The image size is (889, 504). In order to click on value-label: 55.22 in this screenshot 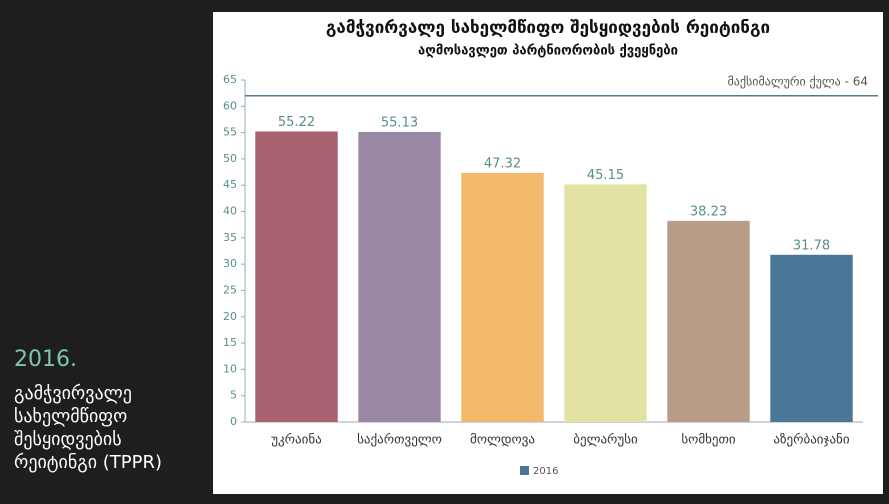, I will do `click(296, 122)`.